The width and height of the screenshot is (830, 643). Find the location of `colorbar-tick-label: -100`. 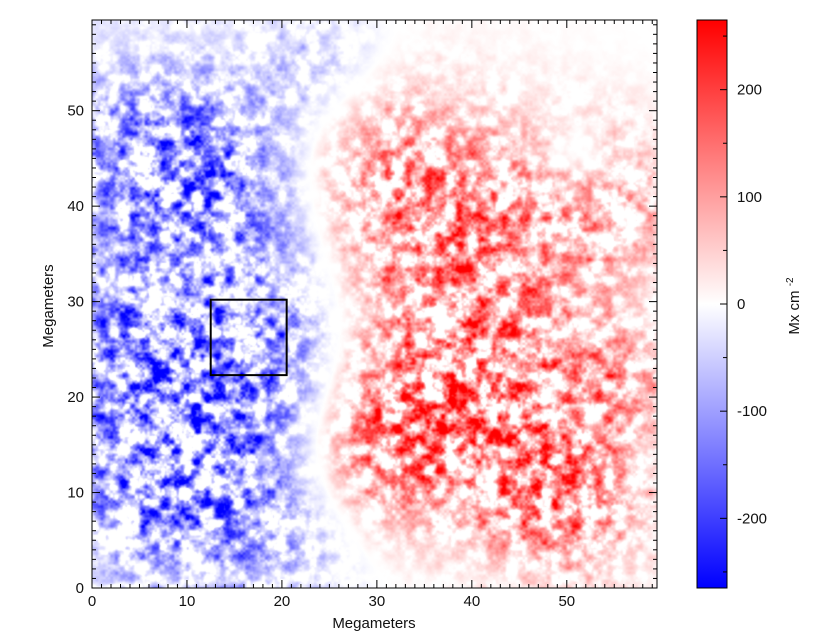

colorbar-tick-label: -100 is located at coordinates (752, 411).